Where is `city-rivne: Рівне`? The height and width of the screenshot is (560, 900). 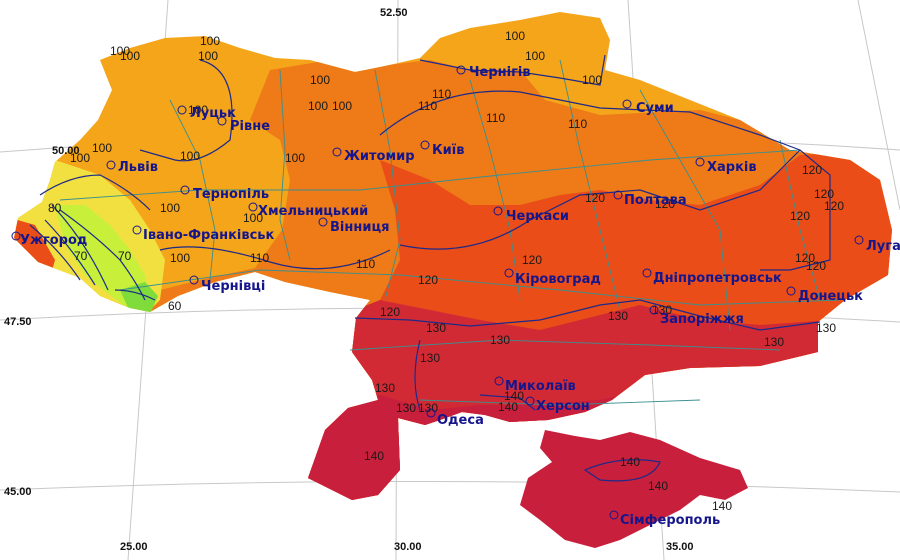 city-rivne: Рівне is located at coordinates (243, 125).